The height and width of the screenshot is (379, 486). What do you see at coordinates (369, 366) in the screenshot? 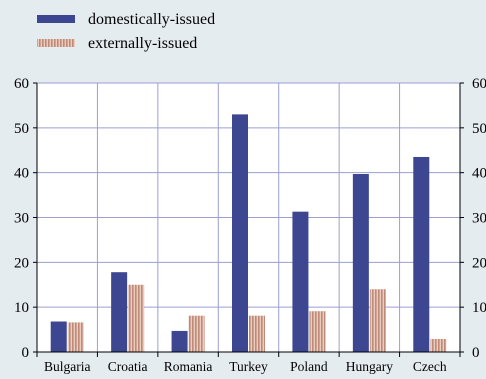
I see `x-tick-label: Hungary` at bounding box center [369, 366].